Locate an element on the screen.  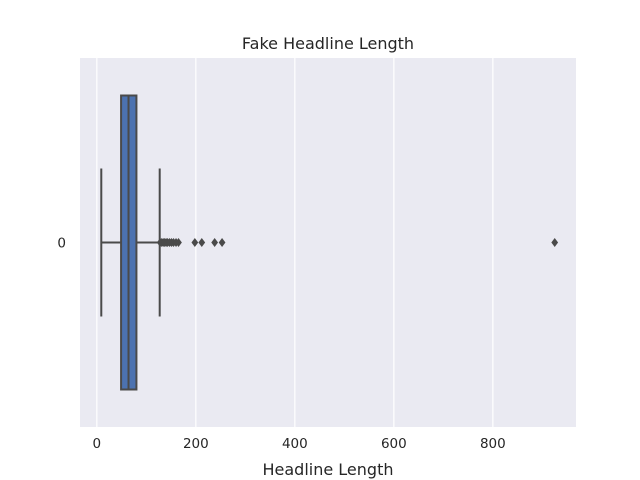
x-tick-label: 600 is located at coordinates (394, 444).